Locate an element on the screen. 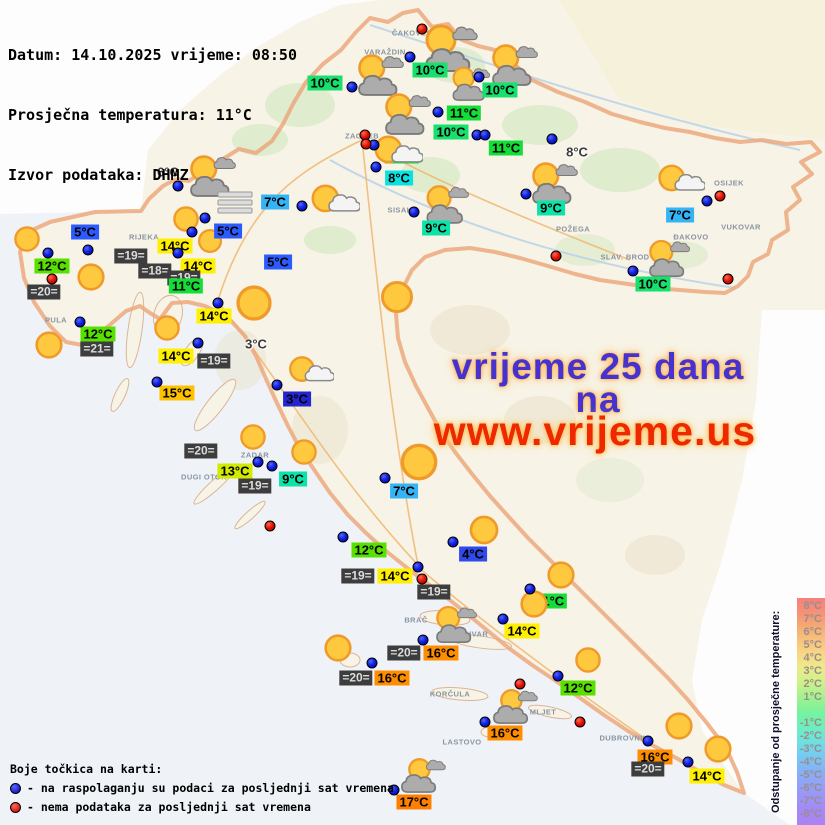 The image size is (825, 825). city-label: SISAK is located at coordinates (400, 210).